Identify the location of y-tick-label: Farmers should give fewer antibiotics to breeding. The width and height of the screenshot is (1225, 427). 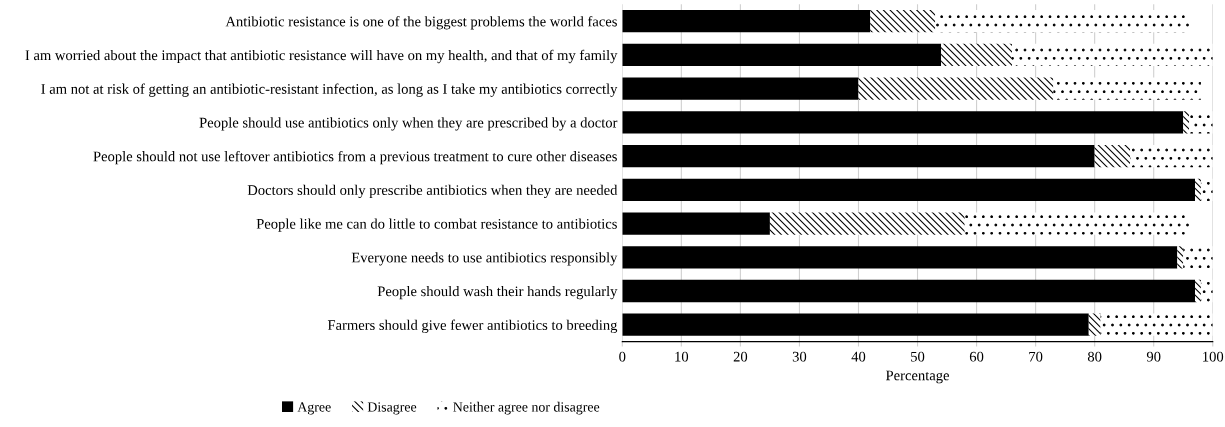
(472, 326).